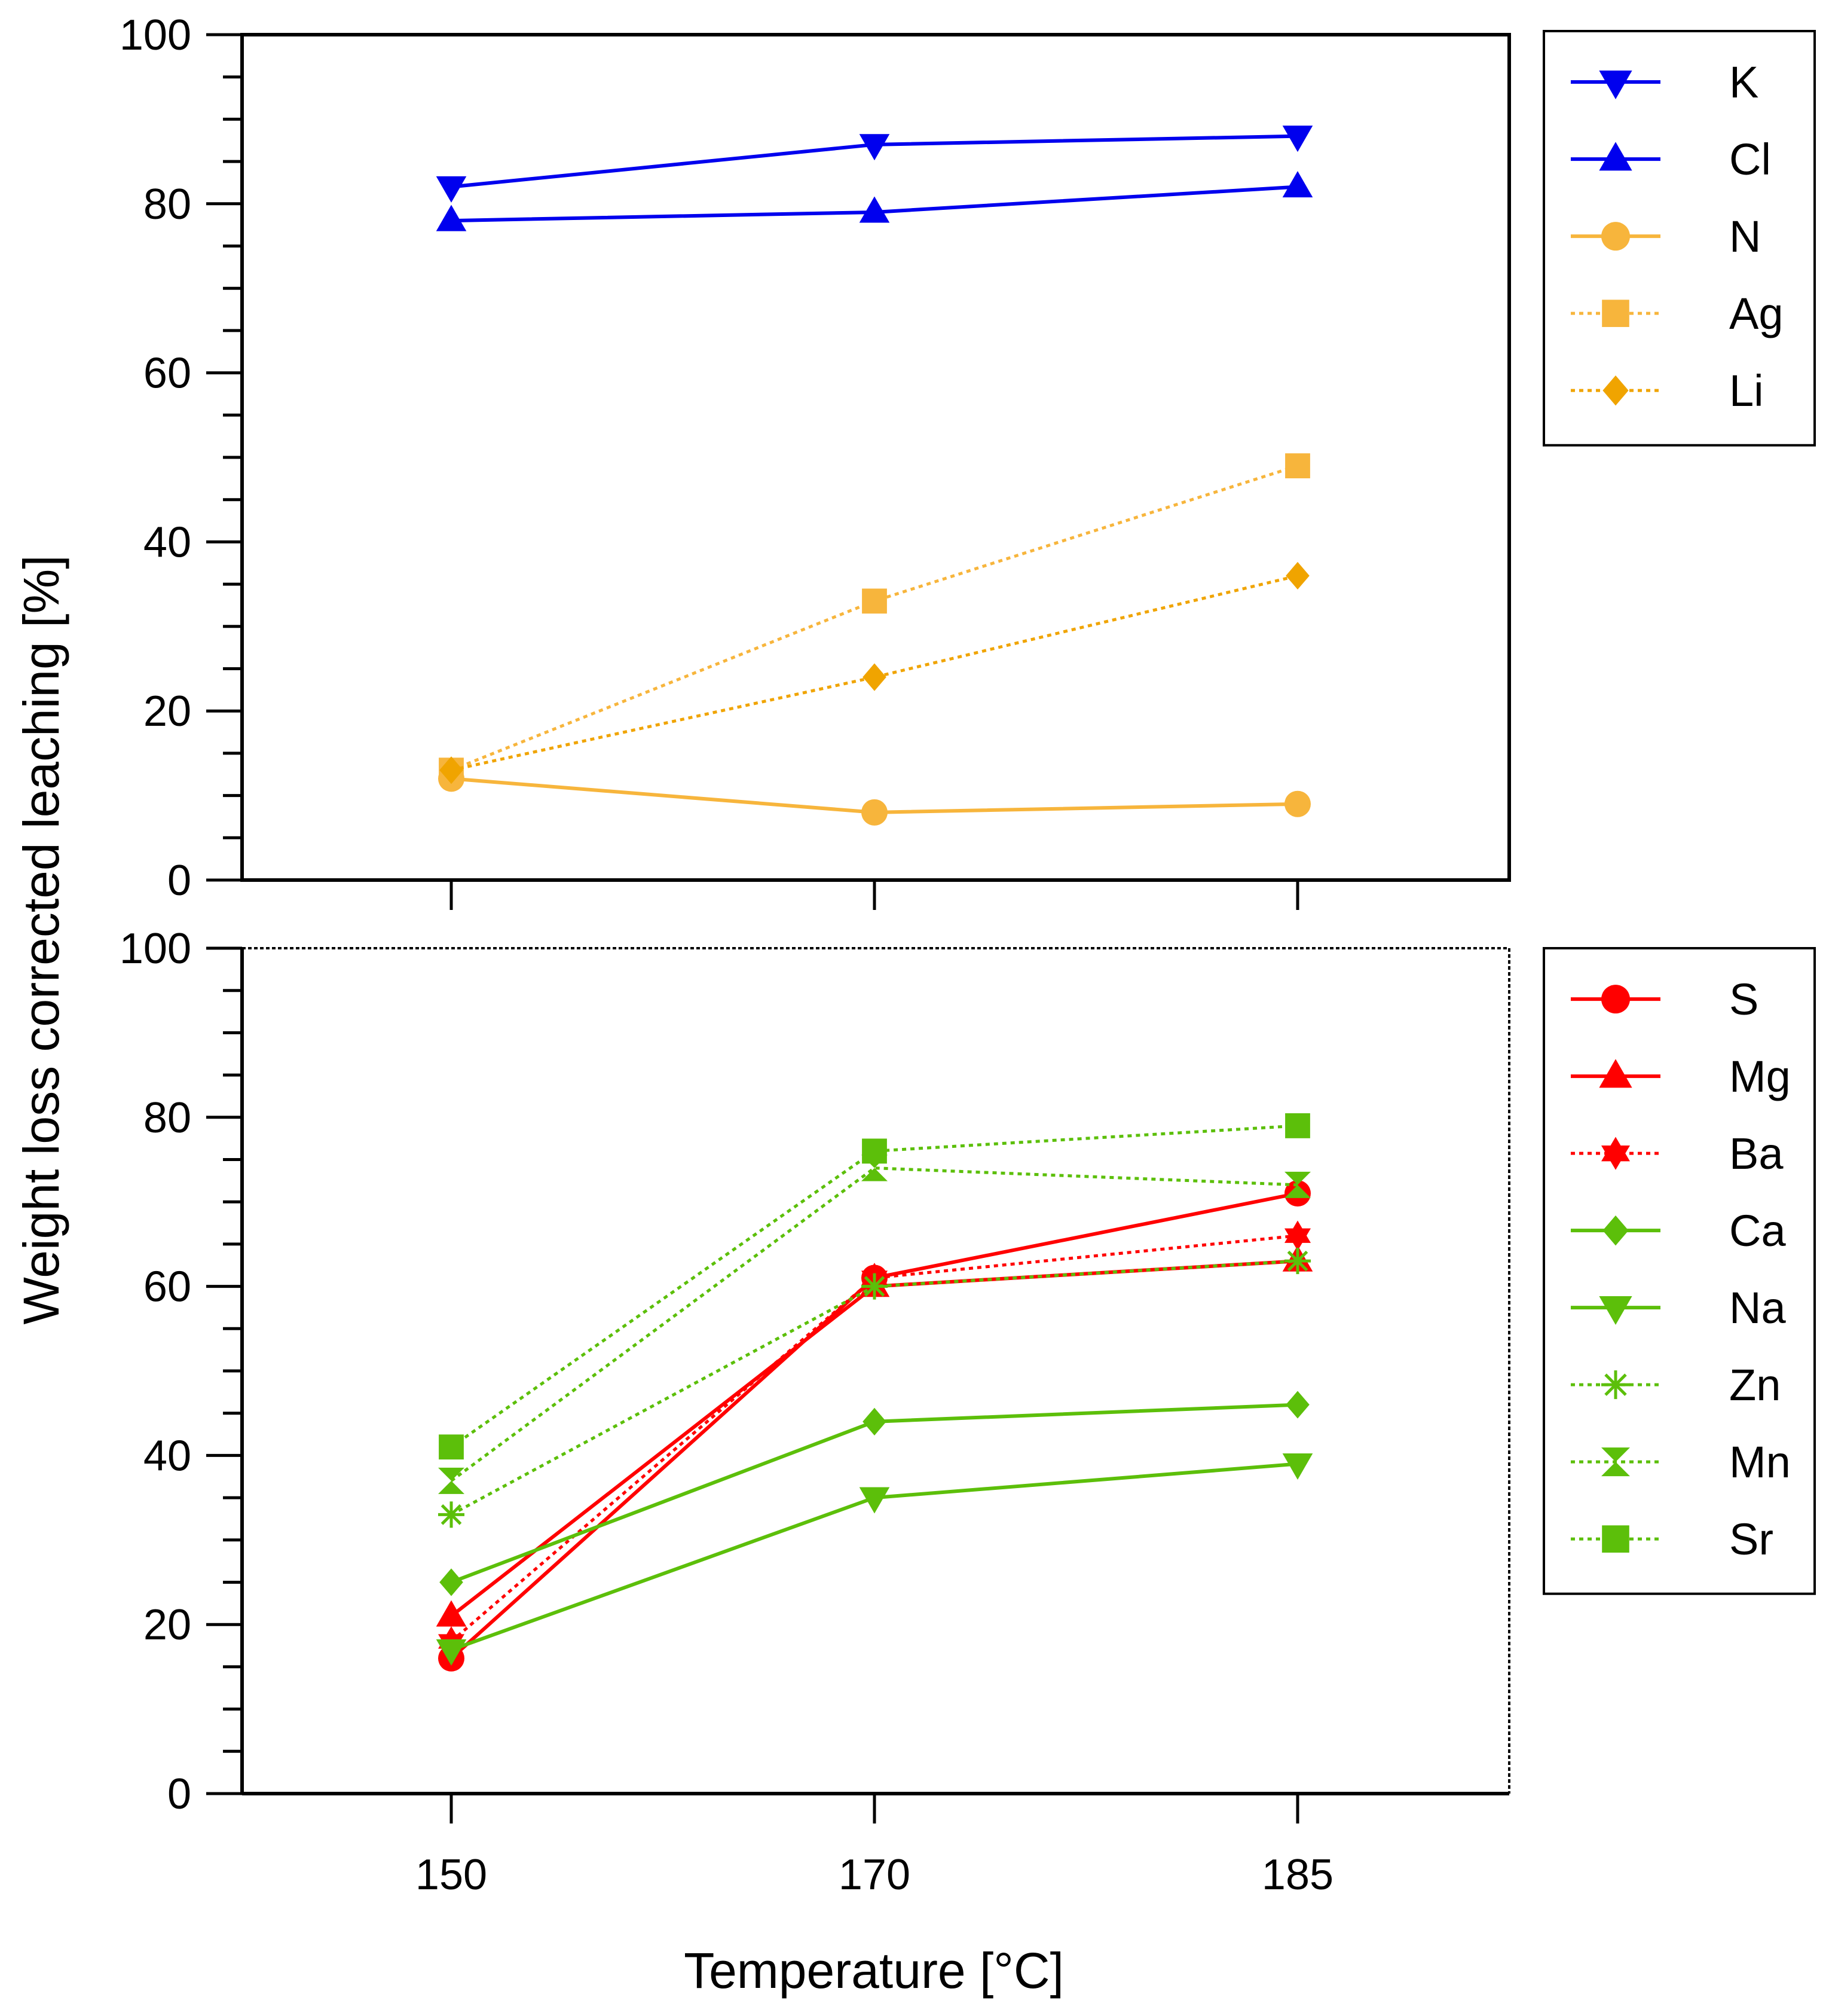 The image size is (1829, 2016). Describe the element at coordinates (1615, 156) in the screenshot. I see `legend-marker-Cl` at that location.